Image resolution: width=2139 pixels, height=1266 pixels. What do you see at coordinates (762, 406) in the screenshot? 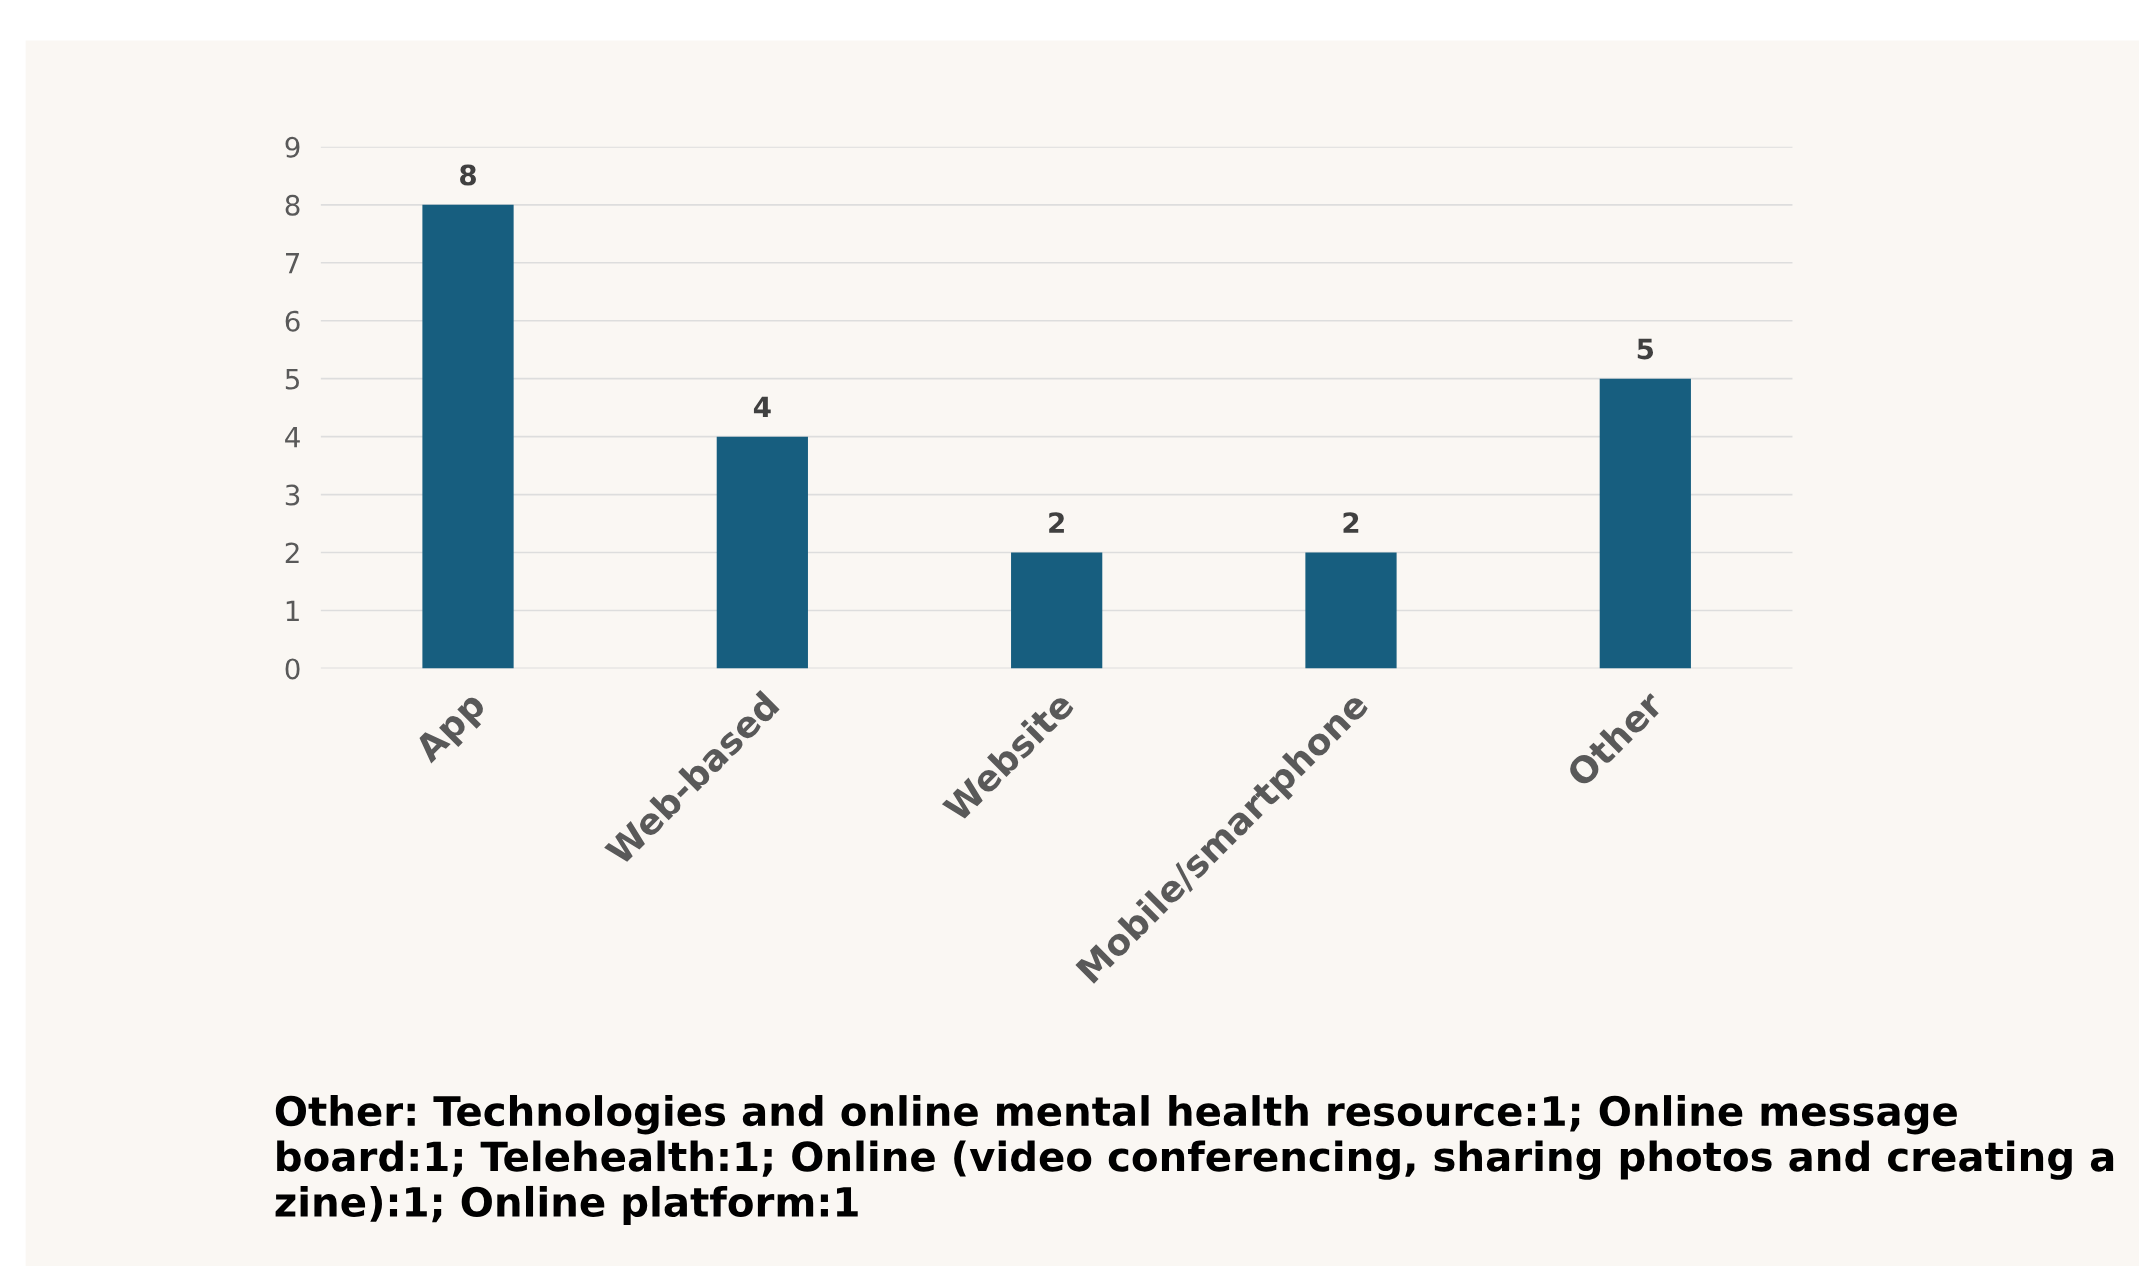
I see `data-label: 4` at bounding box center [762, 406].